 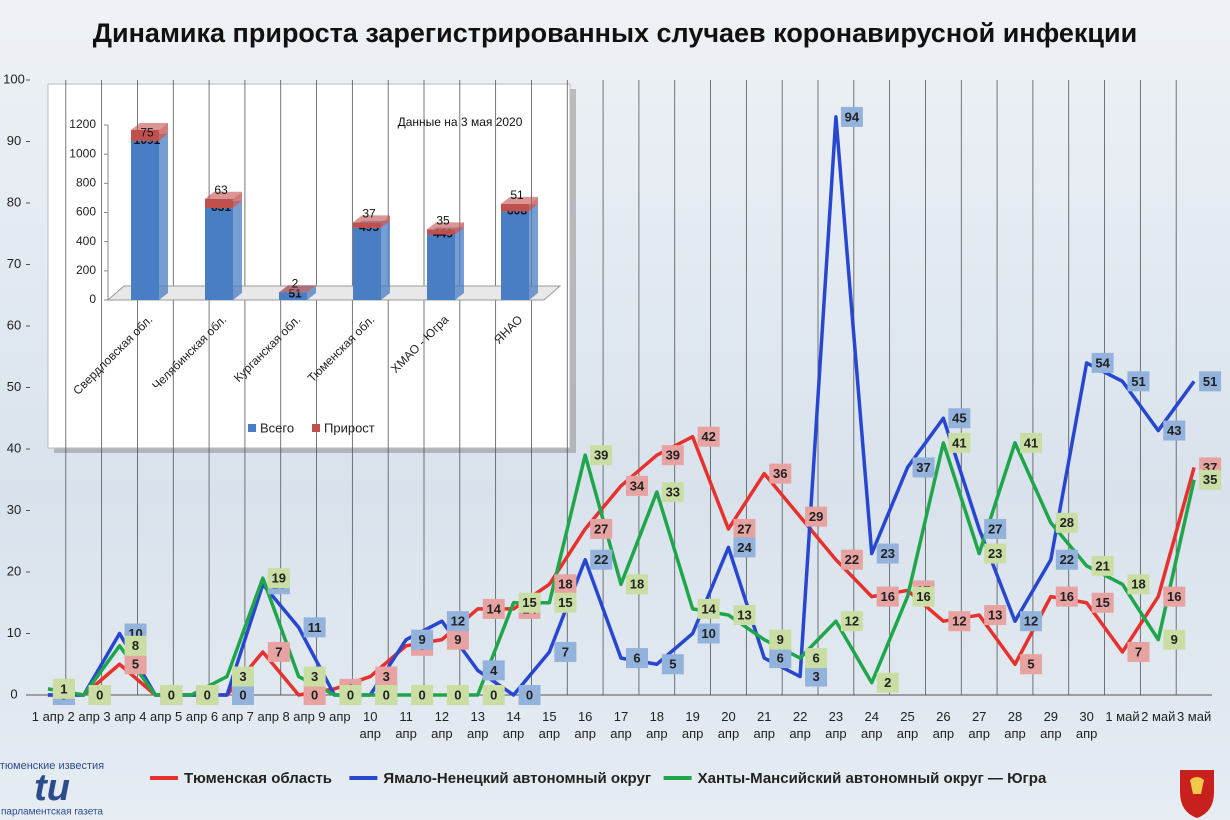 What do you see at coordinates (836, 725) in the screenshot?
I see `x-tick-label: 23 апр` at bounding box center [836, 725].